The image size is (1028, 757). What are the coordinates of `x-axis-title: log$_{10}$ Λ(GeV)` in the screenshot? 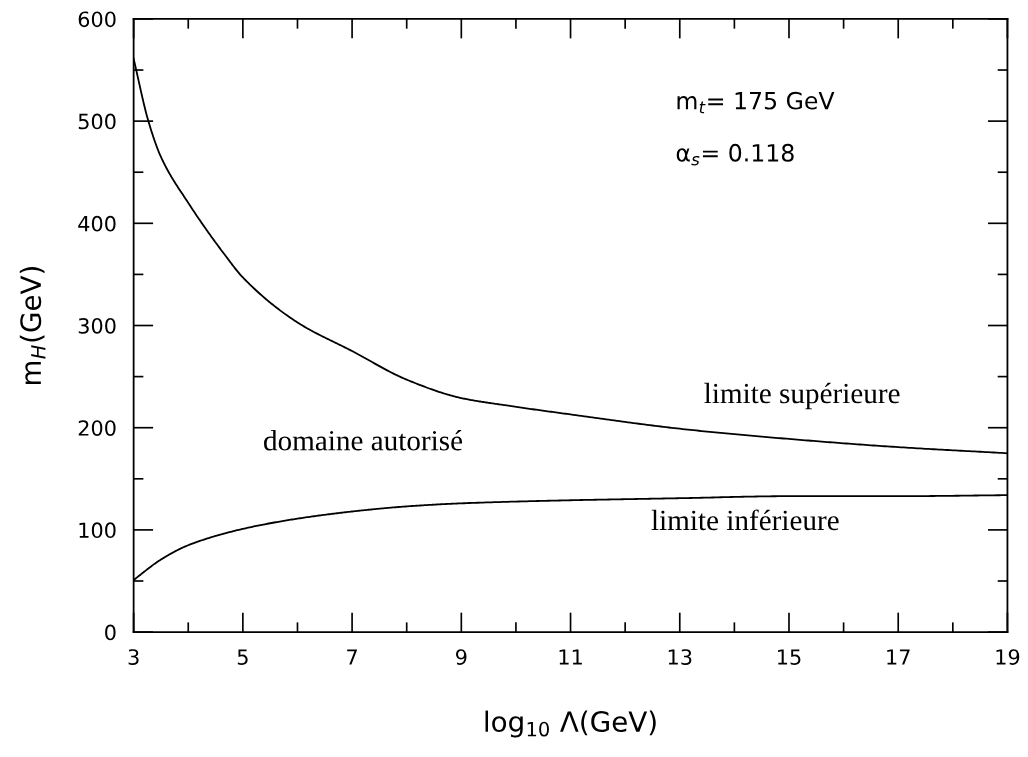 It's located at (570, 724).